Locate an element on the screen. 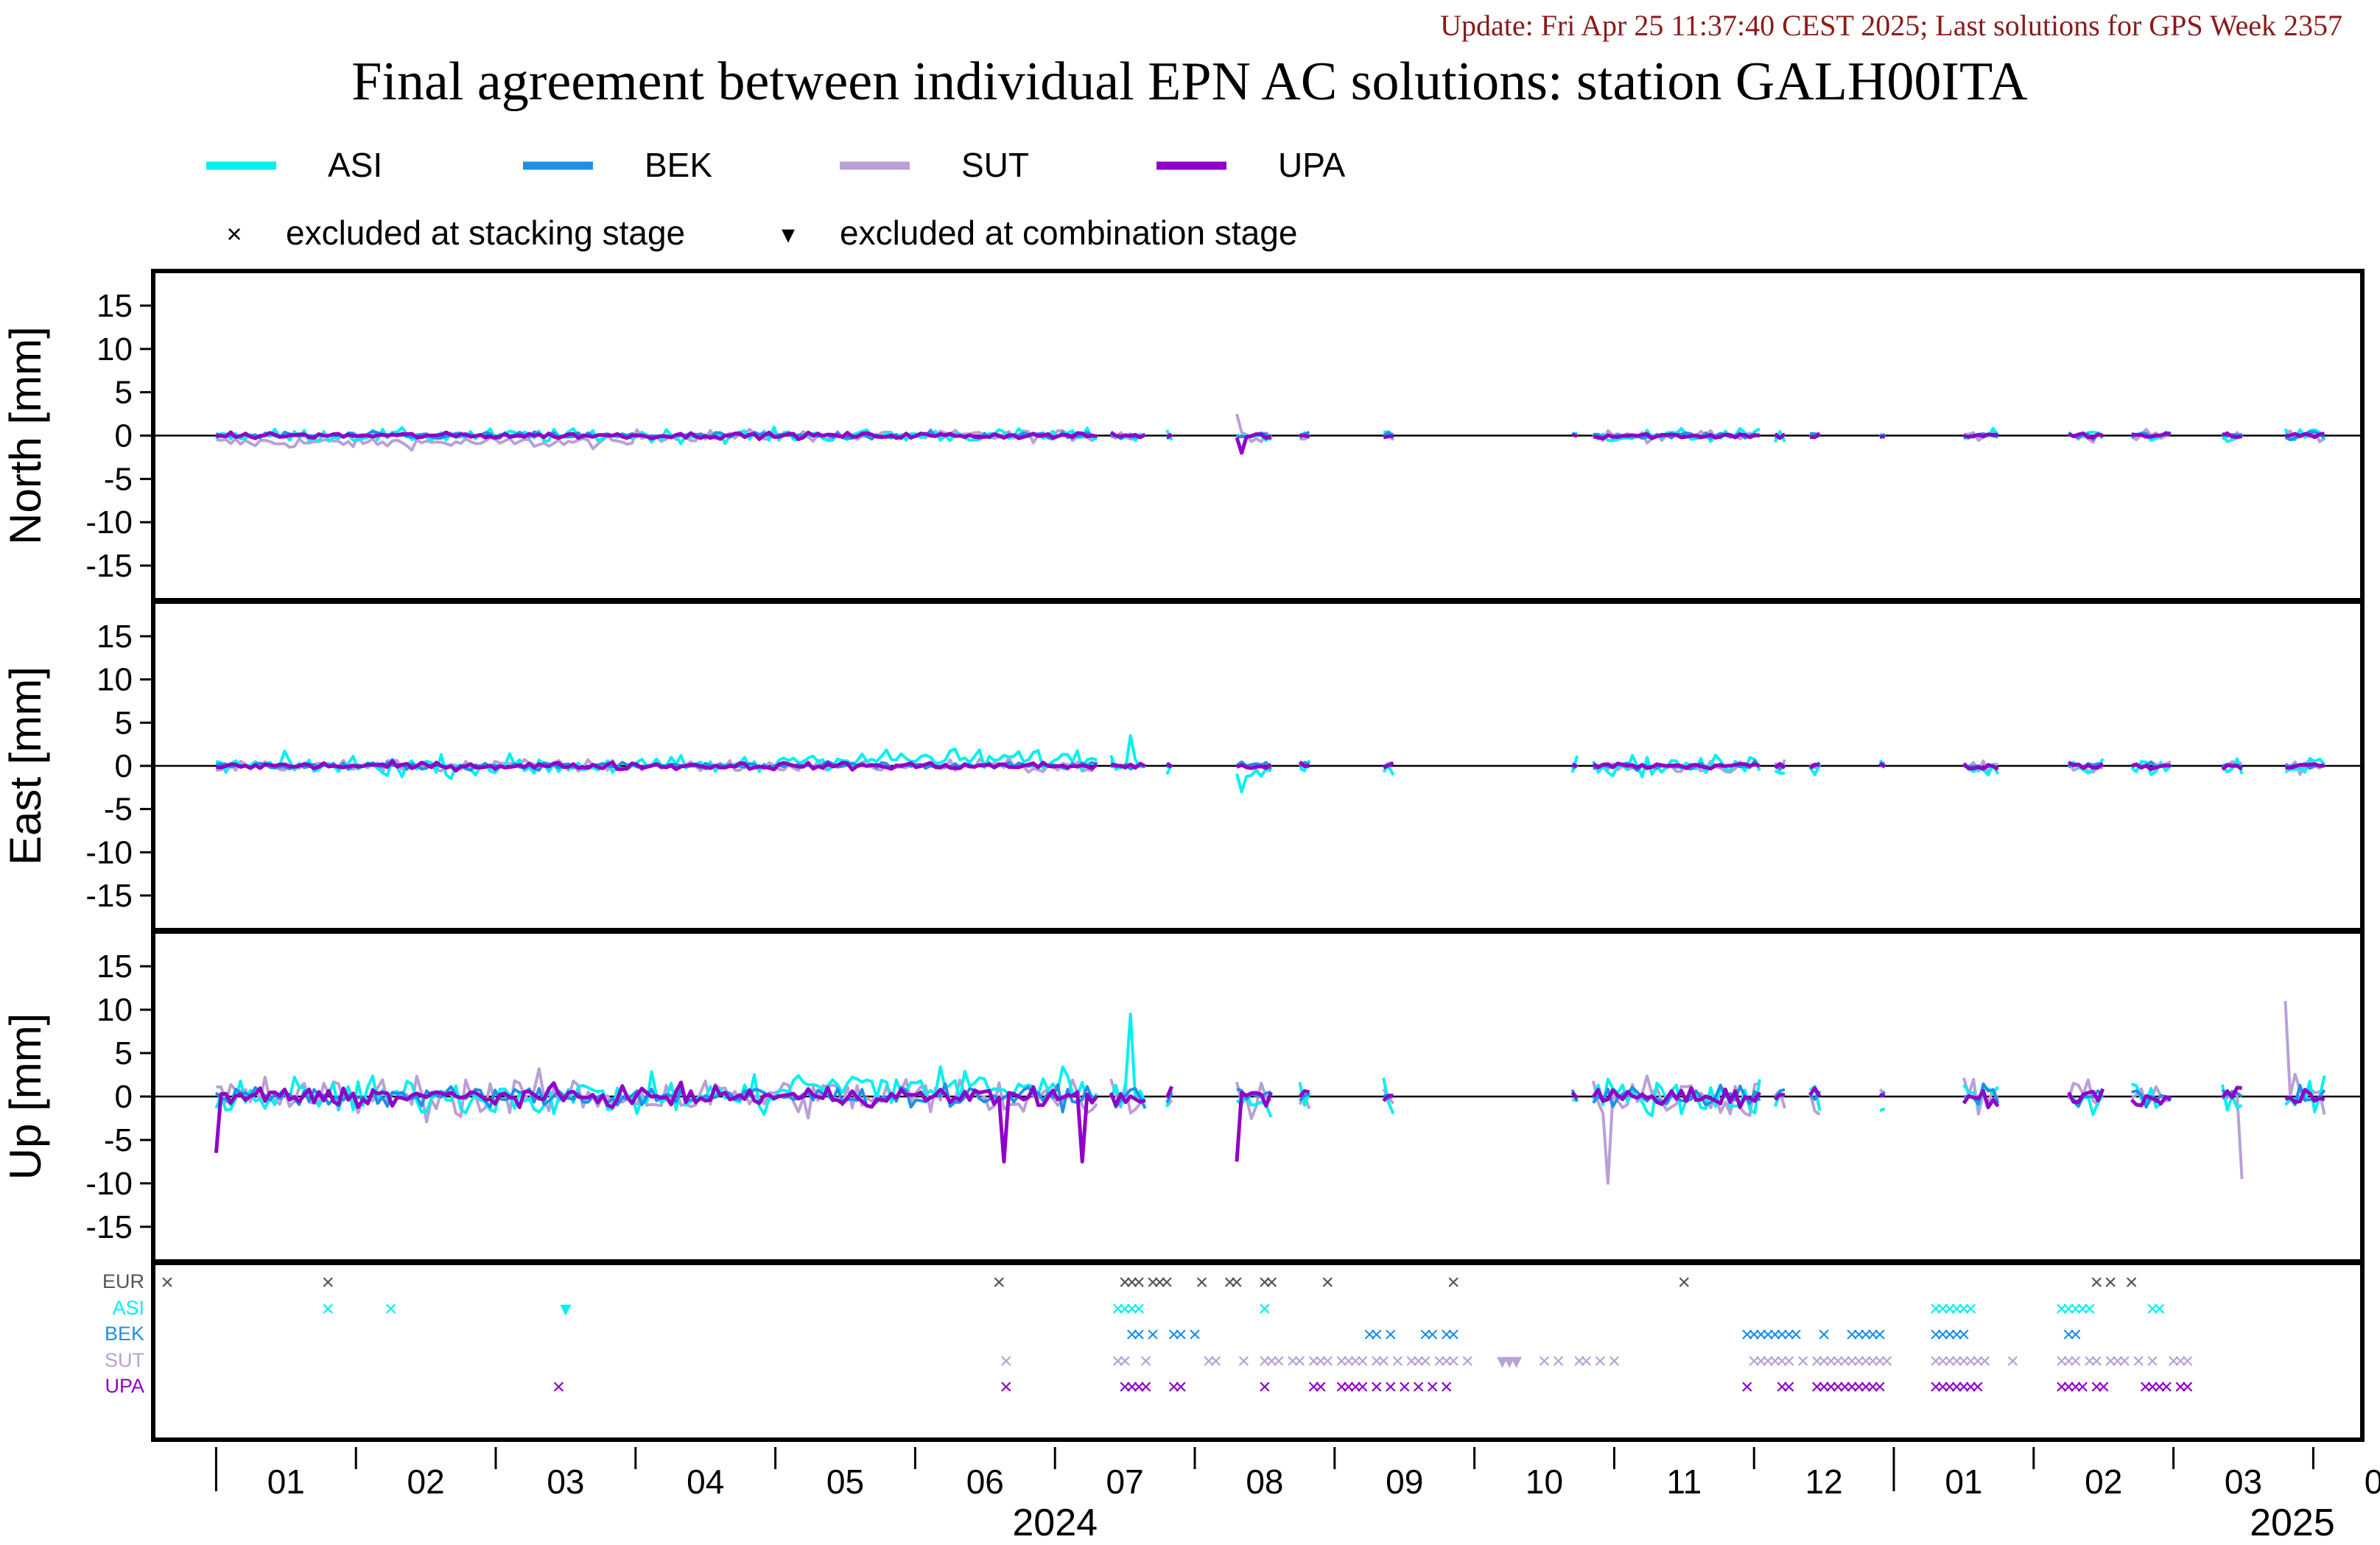  y-tick-label: -15 is located at coordinates (109, 896).